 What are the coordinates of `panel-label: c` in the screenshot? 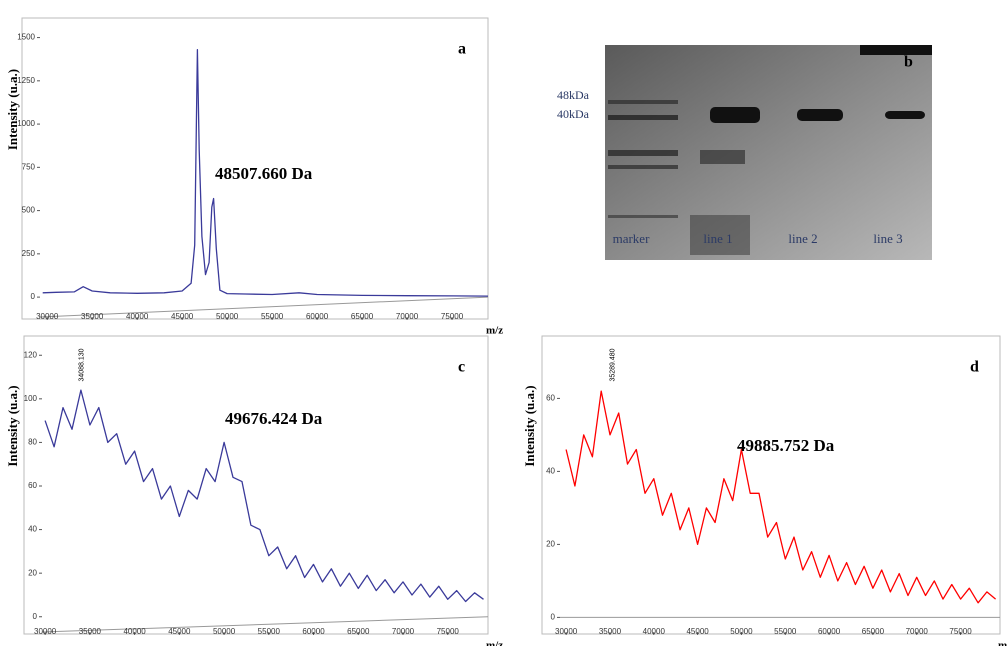 It's located at (461, 367).